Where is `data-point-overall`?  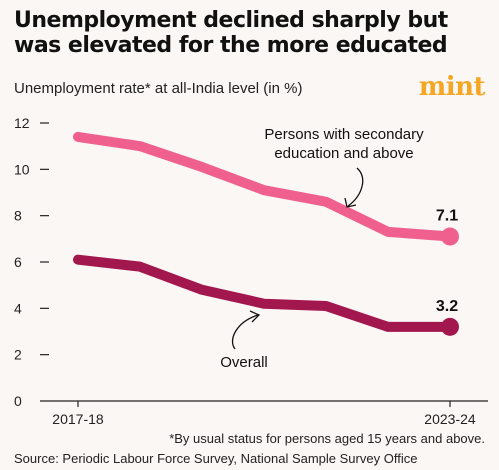 data-point-overall is located at coordinates (450, 326).